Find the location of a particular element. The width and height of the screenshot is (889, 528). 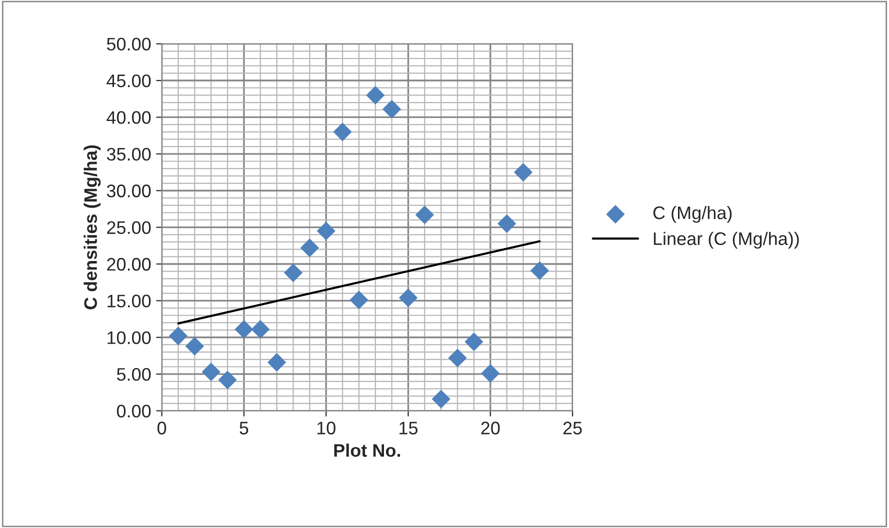

x-tick-label: 10 is located at coordinates (326, 428).